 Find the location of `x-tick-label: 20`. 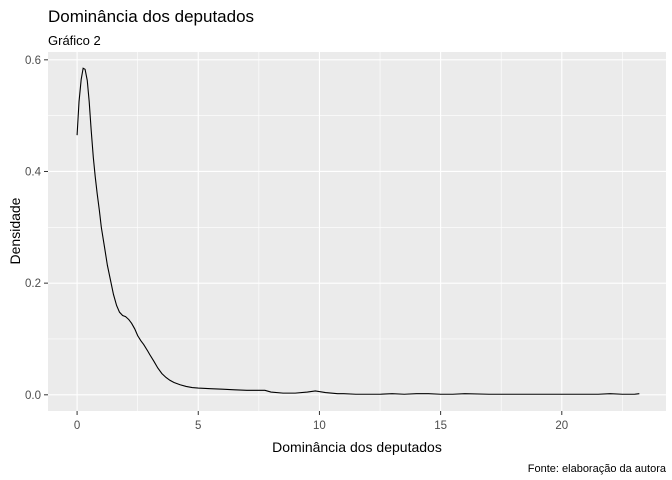

x-tick-label: 20 is located at coordinates (561, 426).